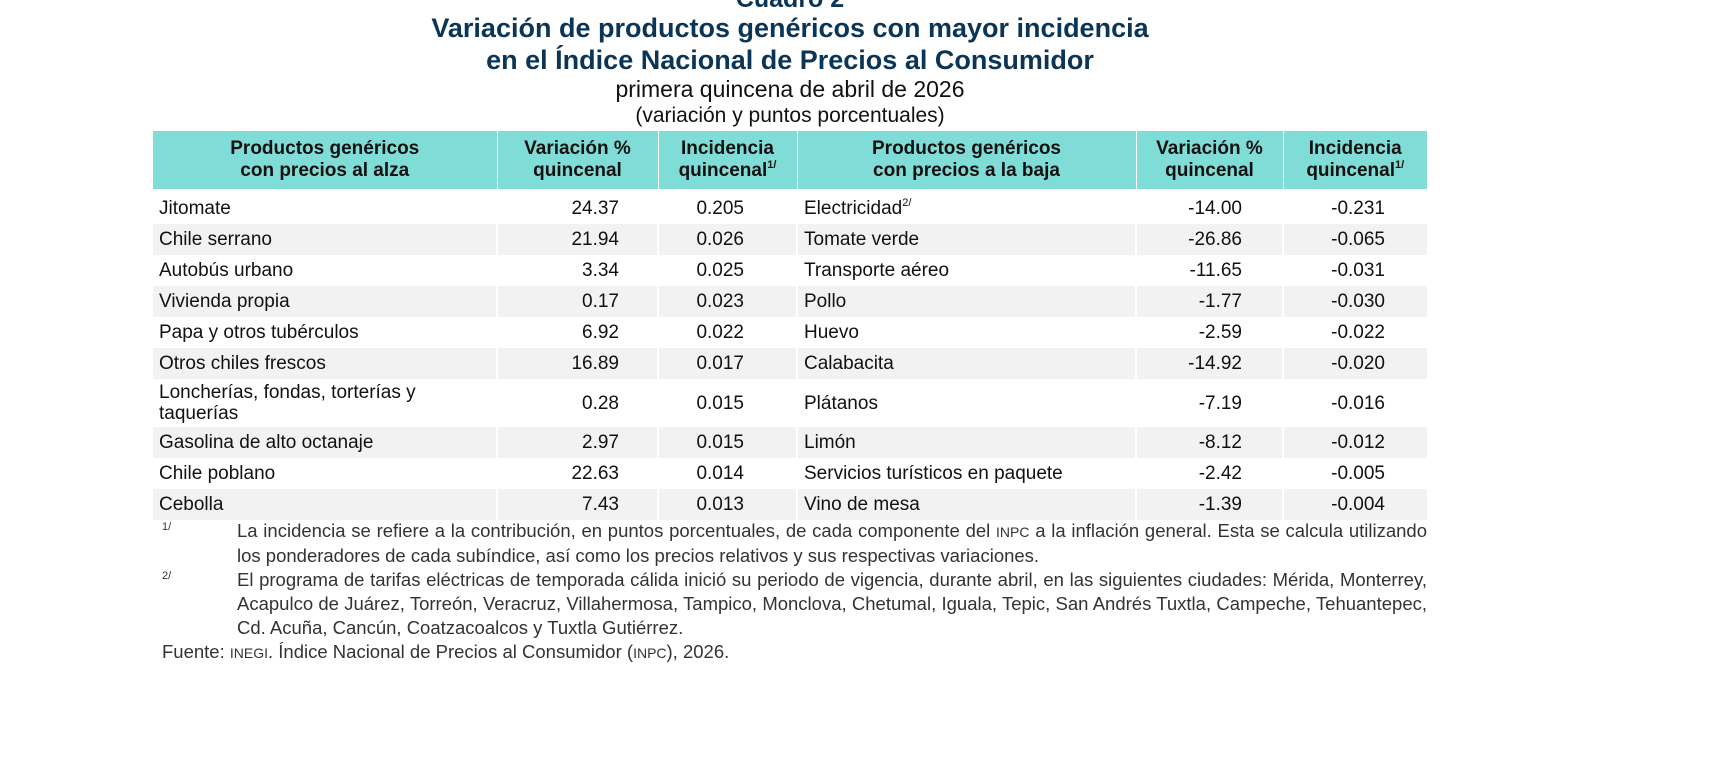 This screenshot has width=1732, height=782. I want to click on down-product-cell: Calabacita, so click(966, 363).